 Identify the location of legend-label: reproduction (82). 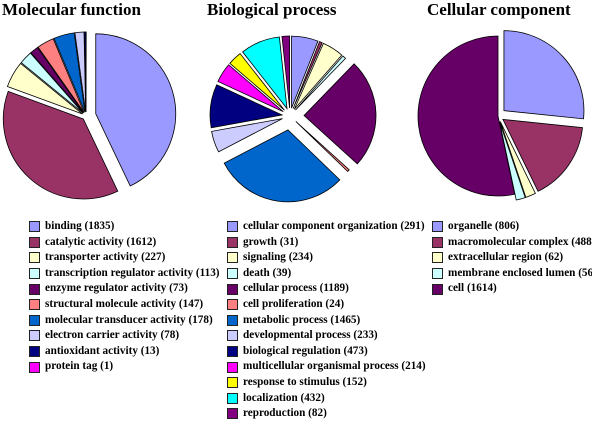
(285, 413).